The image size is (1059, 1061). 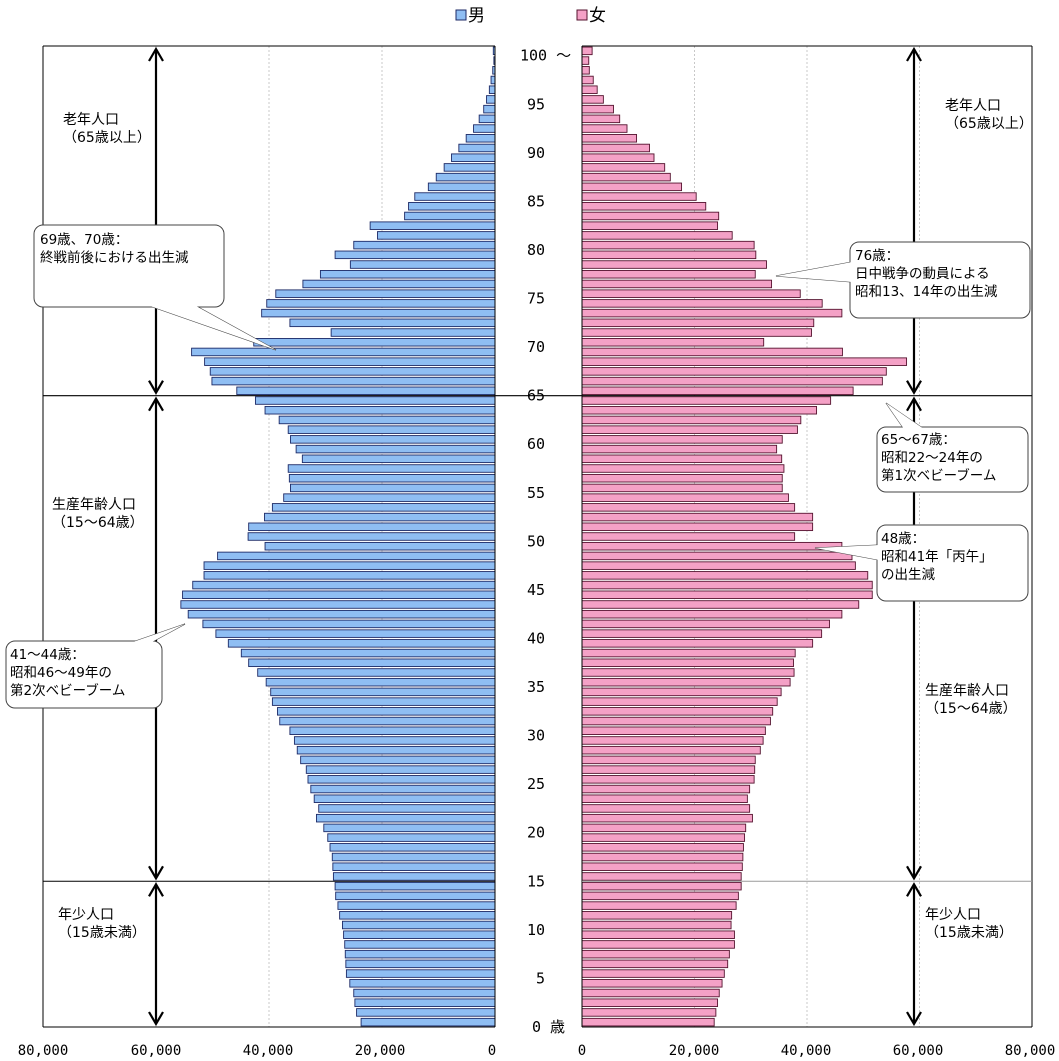 What do you see at coordinates (922, 274) in the screenshot?
I see `callout-text: 日中戦争の動員による` at bounding box center [922, 274].